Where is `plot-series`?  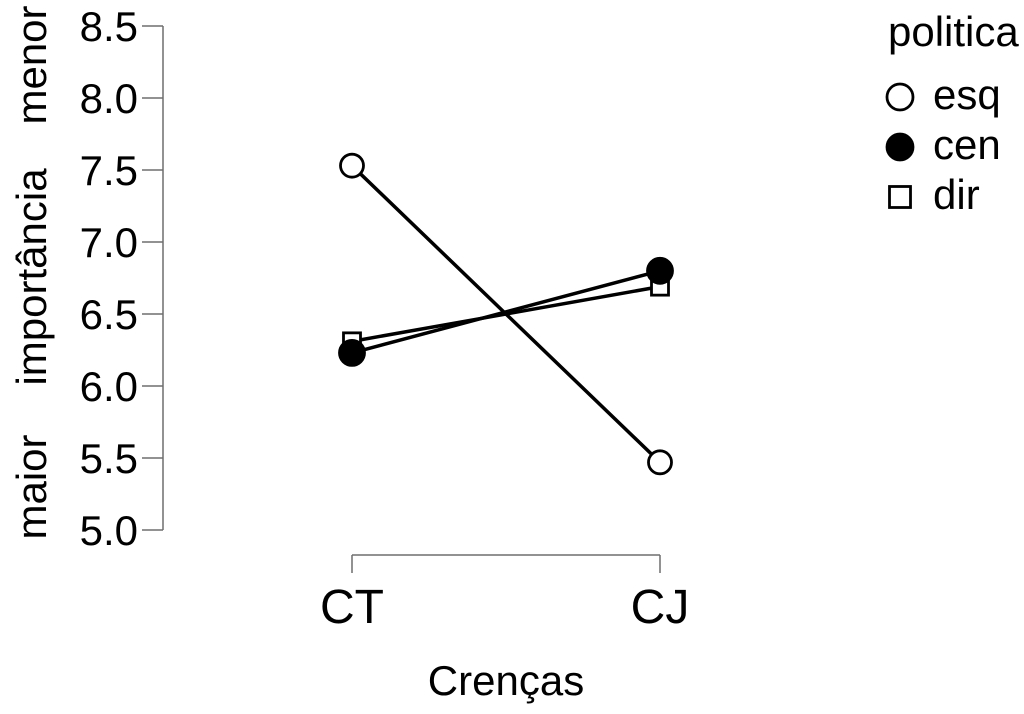 plot-series is located at coordinates (506, 314).